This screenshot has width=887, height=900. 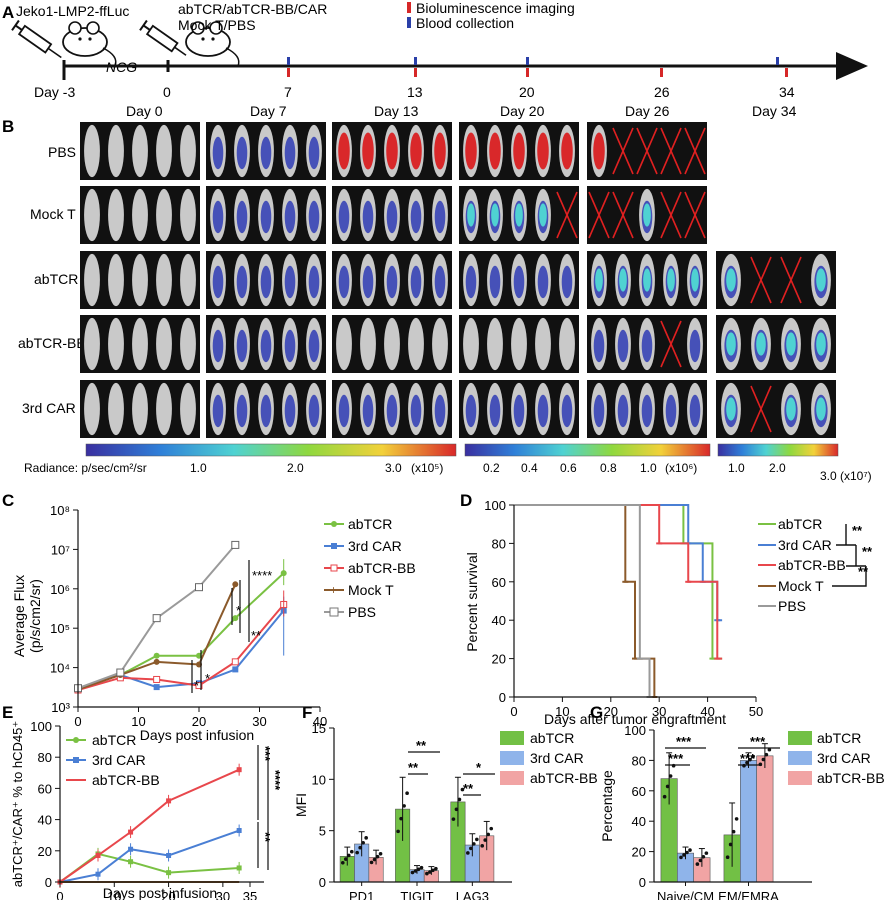 I want to click on radiance-scale-bar, so click(x=778, y=450).